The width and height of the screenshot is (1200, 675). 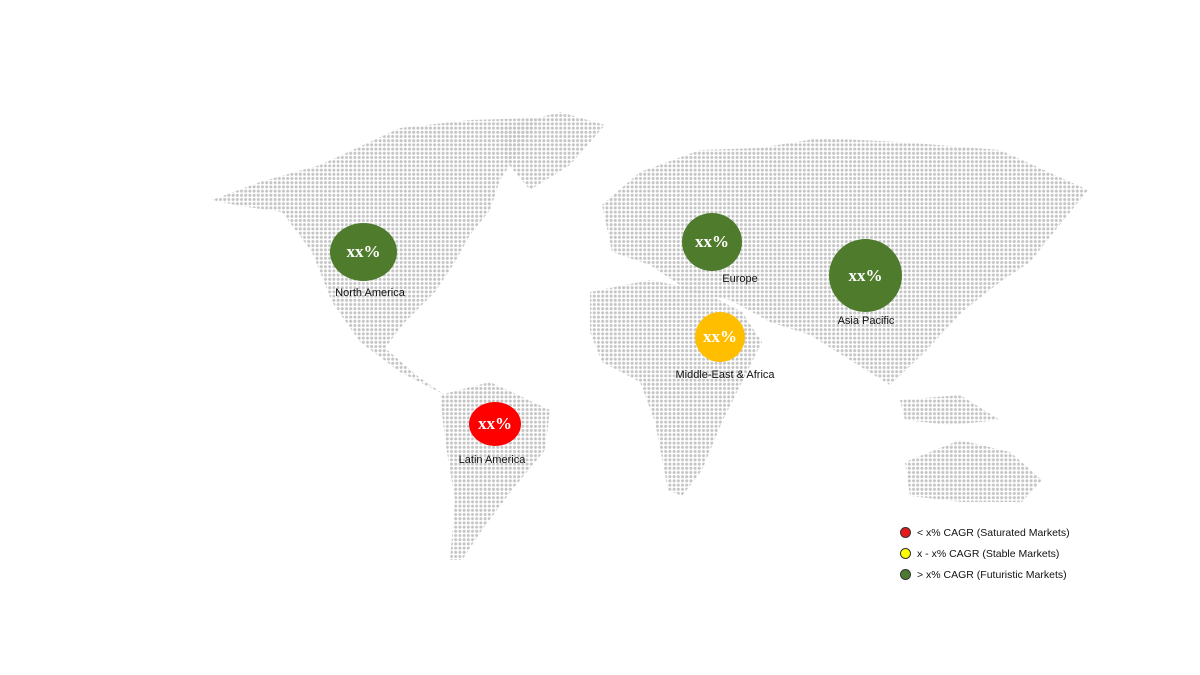 What do you see at coordinates (865, 275) in the screenshot?
I see `asia-pacific-bubble: xx%` at bounding box center [865, 275].